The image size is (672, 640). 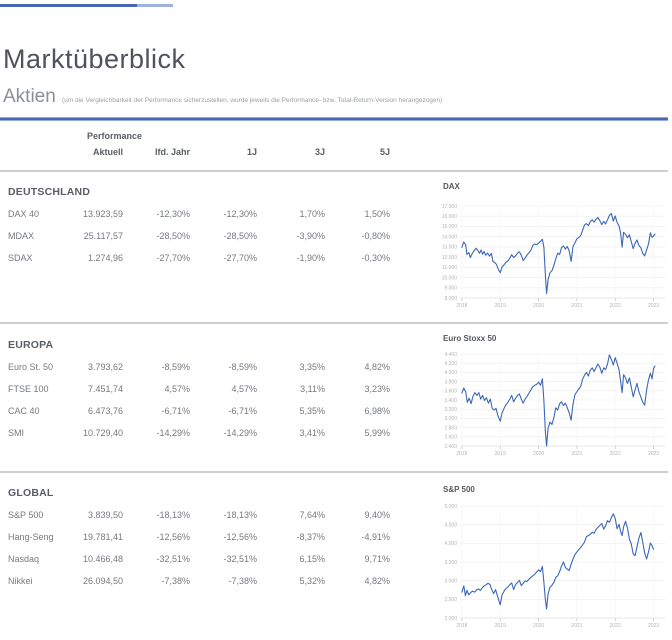 I want to click on cell-value: -3,90%, so click(x=310, y=236).